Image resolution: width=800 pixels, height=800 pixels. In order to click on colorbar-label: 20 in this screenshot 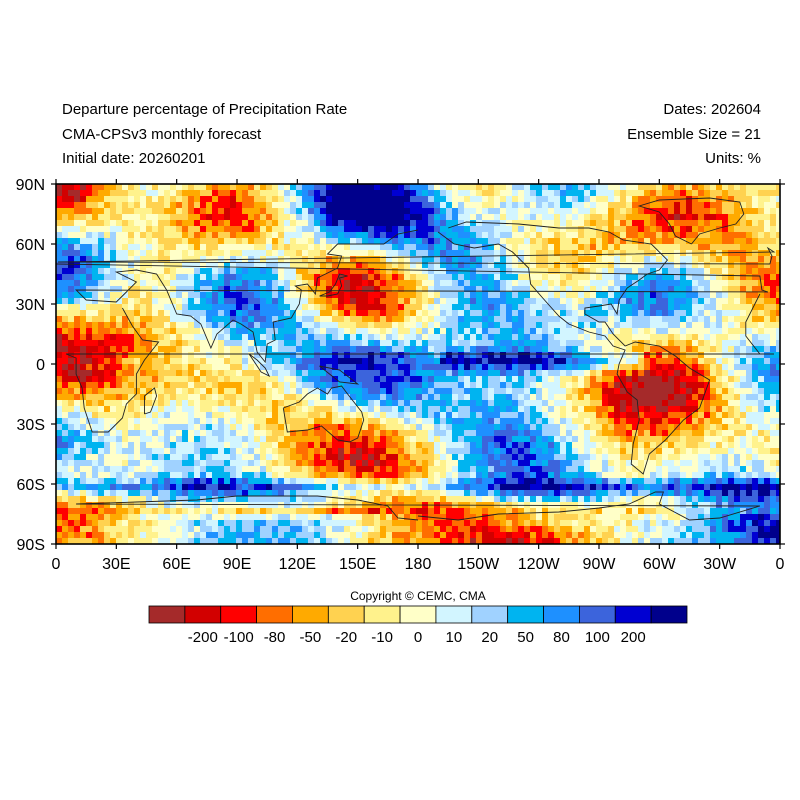, I will do `click(489, 637)`.